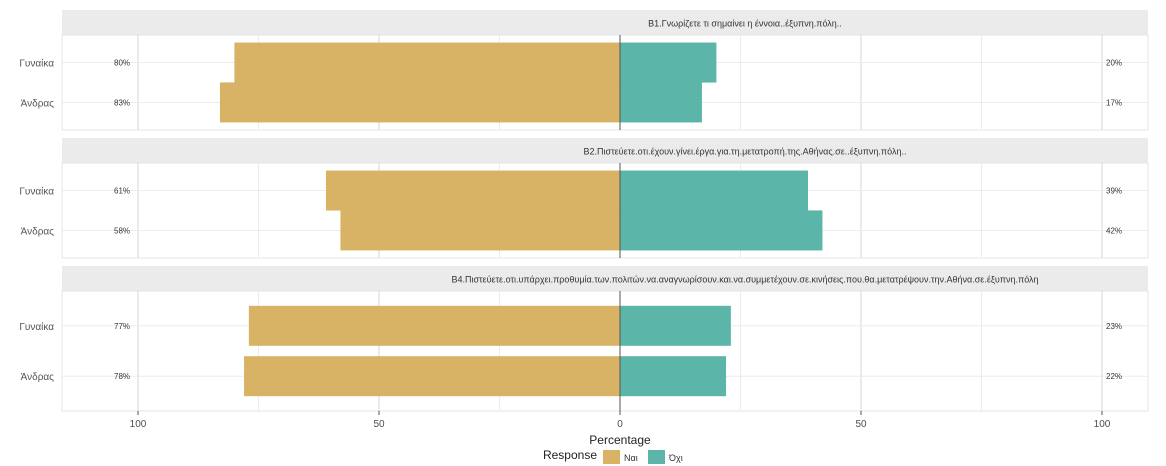 Image resolution: width=1166 pixels, height=466 pixels. I want to click on data-label-ochi: 23%, so click(1114, 326).